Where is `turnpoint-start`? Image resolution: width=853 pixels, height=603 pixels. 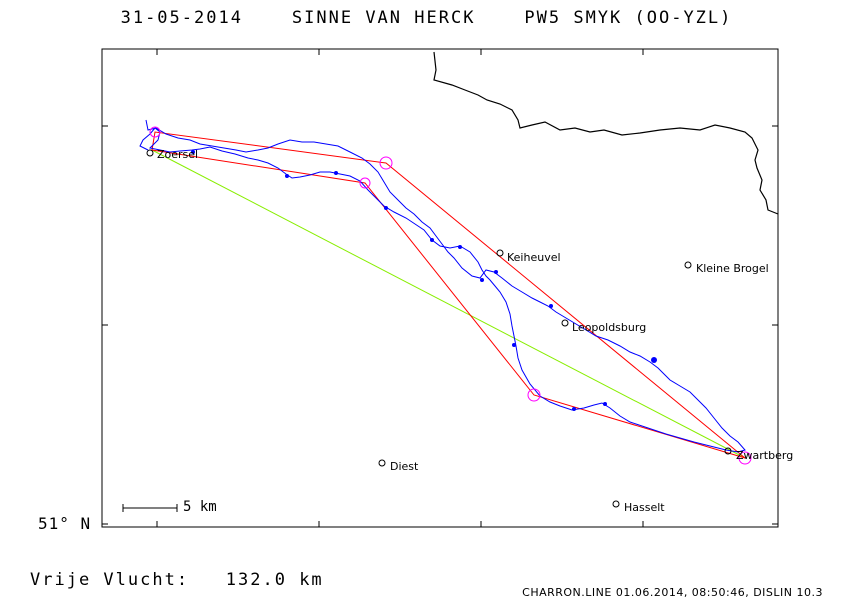
turnpoint-start is located at coordinates (155, 132).